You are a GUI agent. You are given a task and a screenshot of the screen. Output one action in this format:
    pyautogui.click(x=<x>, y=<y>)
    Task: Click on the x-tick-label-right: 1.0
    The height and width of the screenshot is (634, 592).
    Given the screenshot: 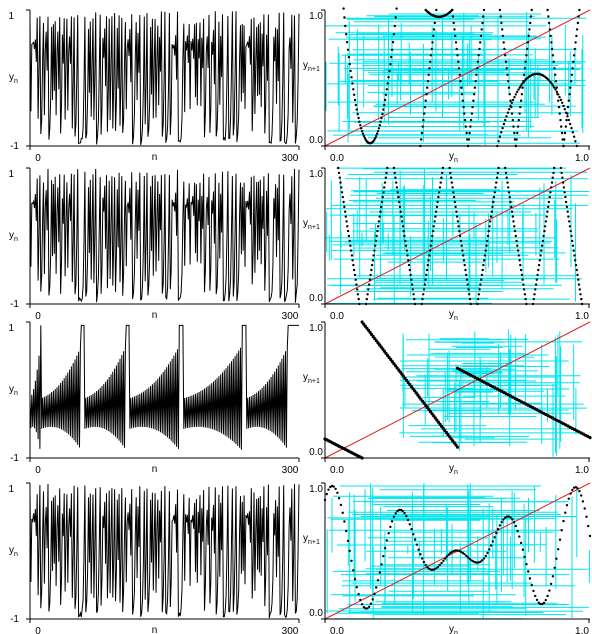 What is the action you would take?
    pyautogui.click(x=582, y=470)
    